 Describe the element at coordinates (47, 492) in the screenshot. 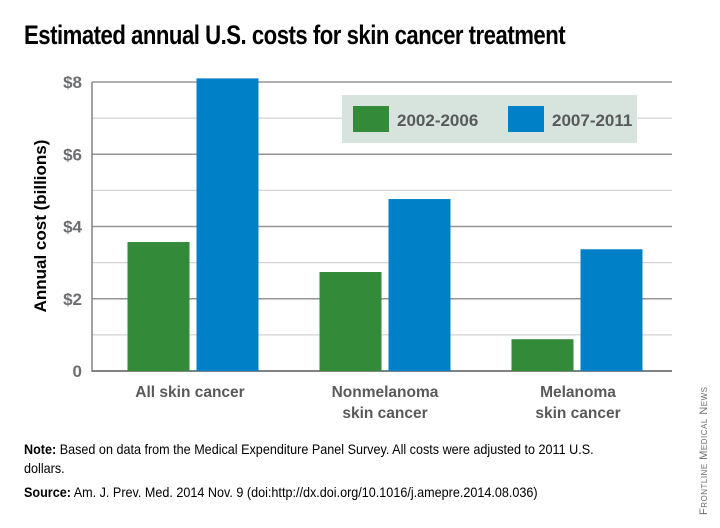

I see `source-label: Source:` at that location.